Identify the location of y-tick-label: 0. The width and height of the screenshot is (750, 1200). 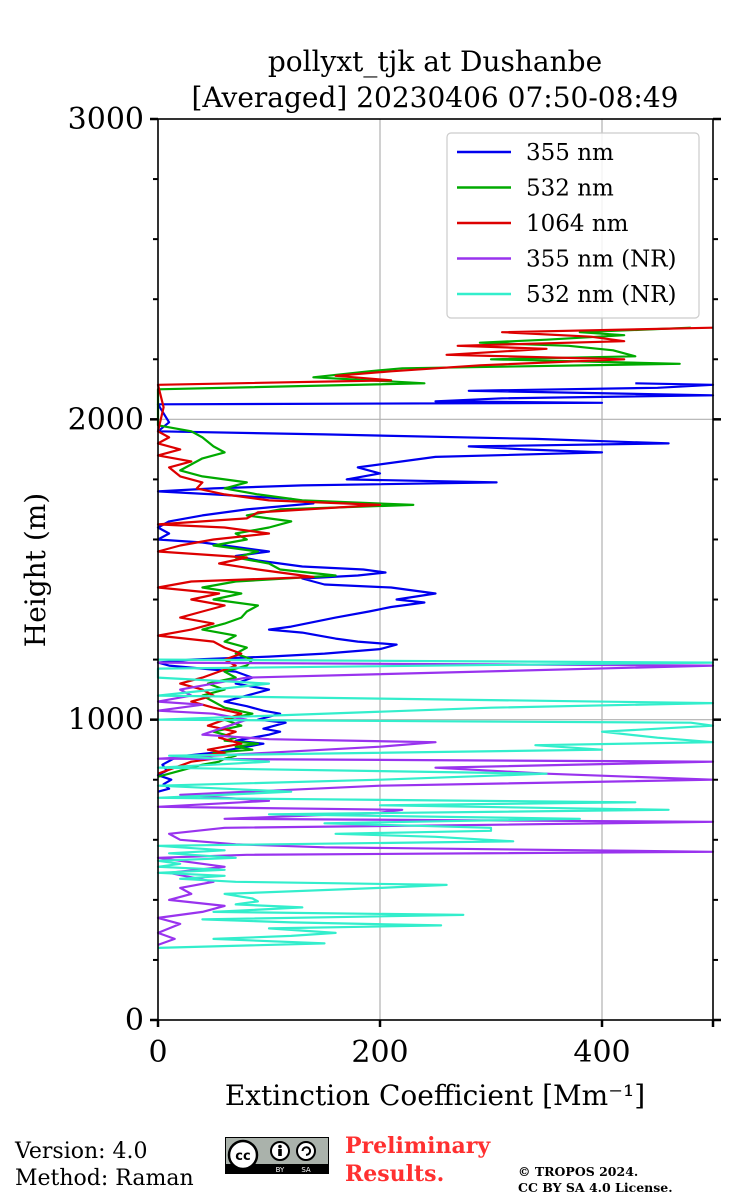
(134, 1020).